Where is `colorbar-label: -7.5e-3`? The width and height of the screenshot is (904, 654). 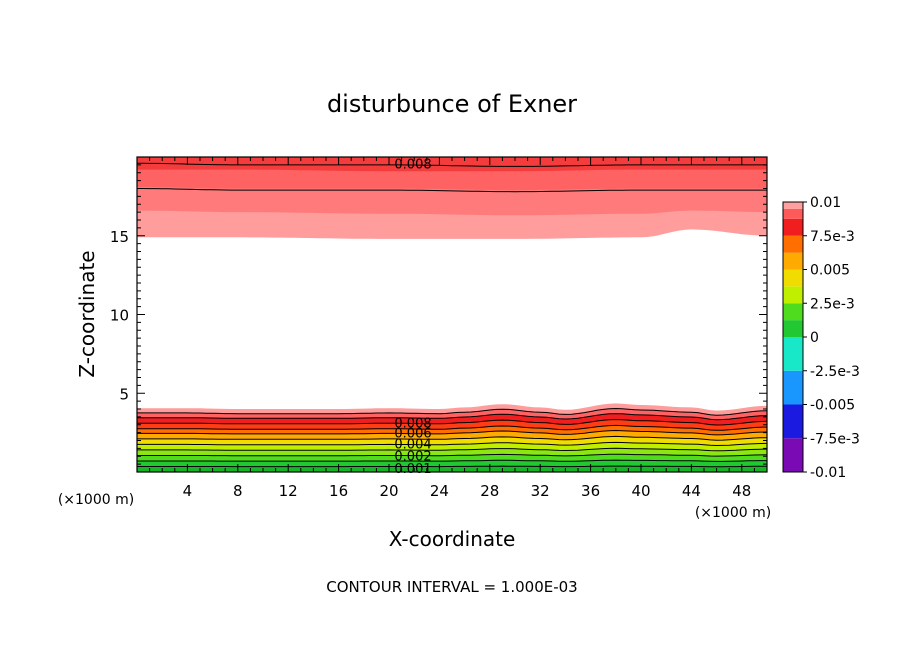
colorbar-label: -7.5e-3 is located at coordinates (835, 439).